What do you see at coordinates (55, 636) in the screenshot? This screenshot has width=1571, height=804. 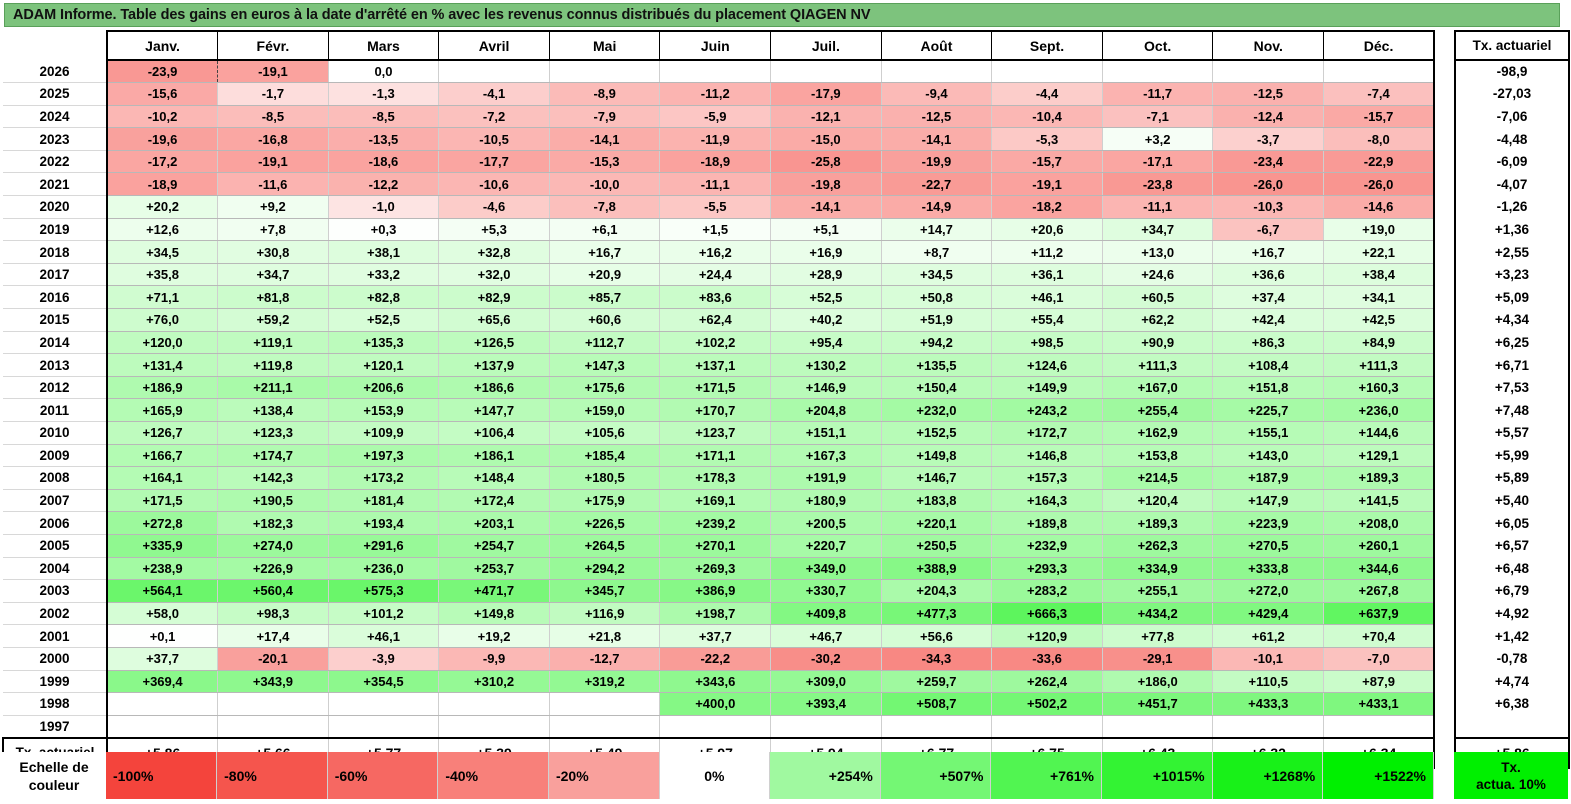 I see `row-header-year: 2001` at bounding box center [55, 636].